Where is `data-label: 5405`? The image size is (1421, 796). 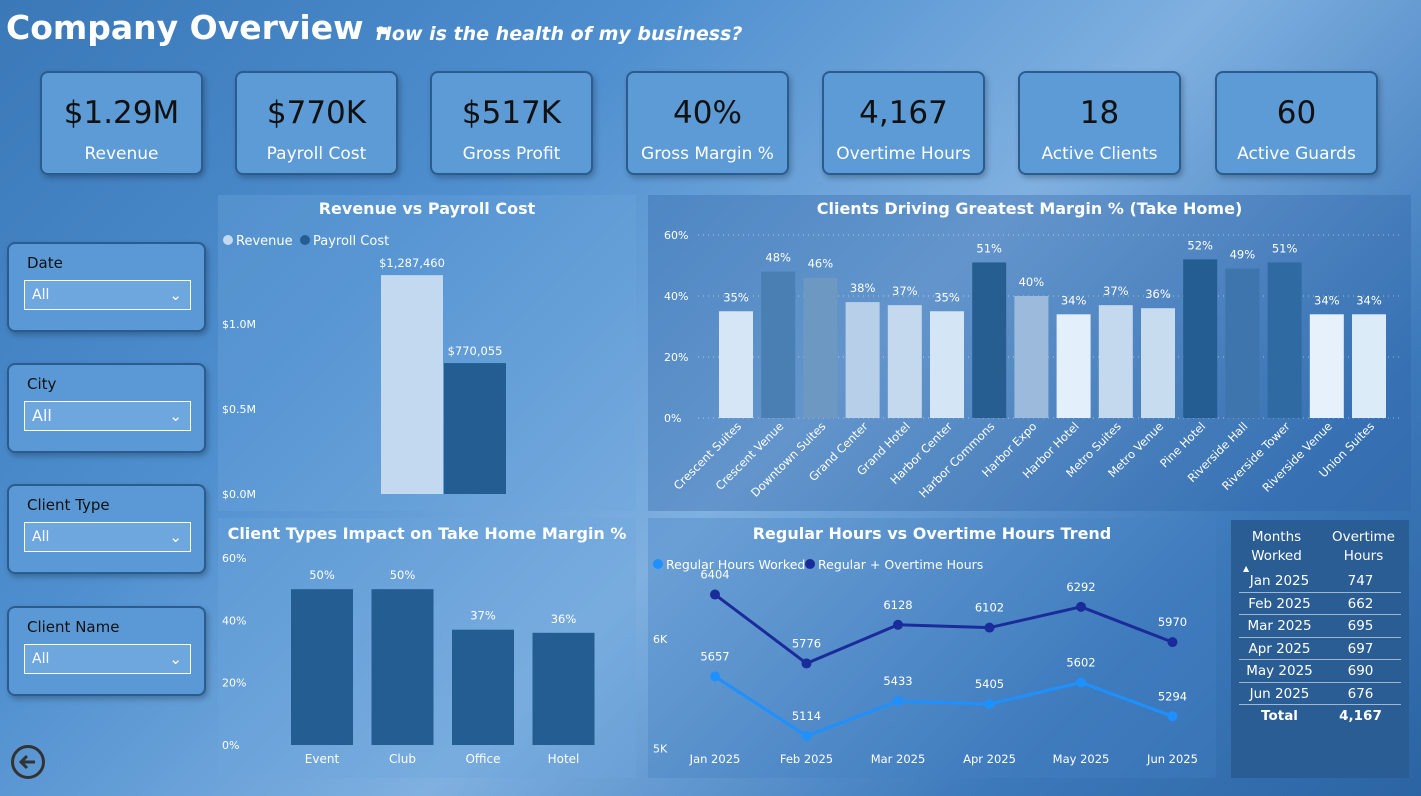 data-label: 5405 is located at coordinates (989, 684).